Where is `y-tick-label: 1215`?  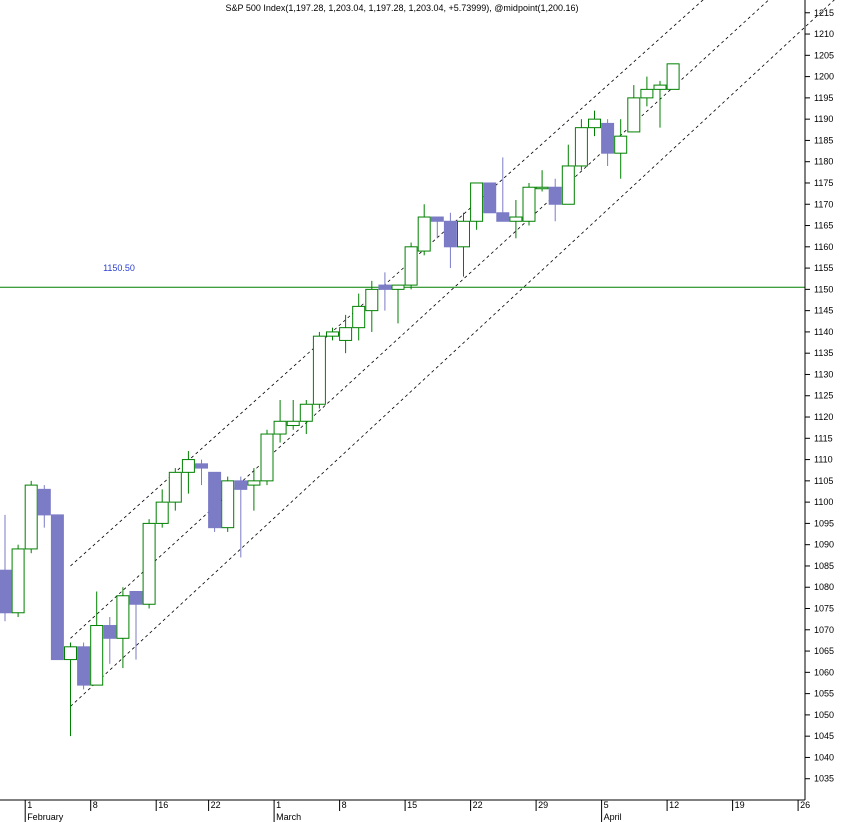
y-tick-label: 1215 is located at coordinates (824, 13).